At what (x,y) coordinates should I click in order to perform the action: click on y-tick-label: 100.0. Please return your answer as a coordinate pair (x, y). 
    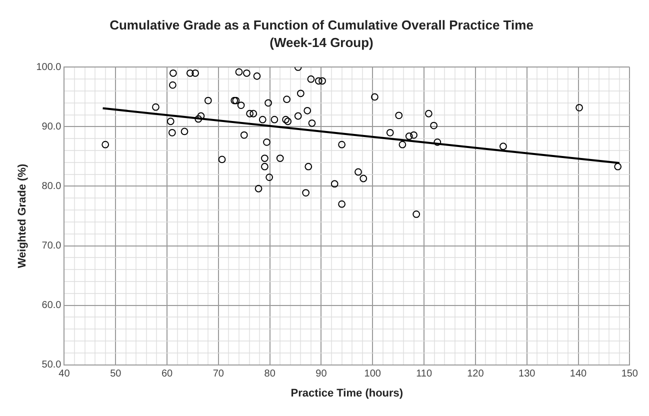
    Looking at the image, I should click on (49, 67).